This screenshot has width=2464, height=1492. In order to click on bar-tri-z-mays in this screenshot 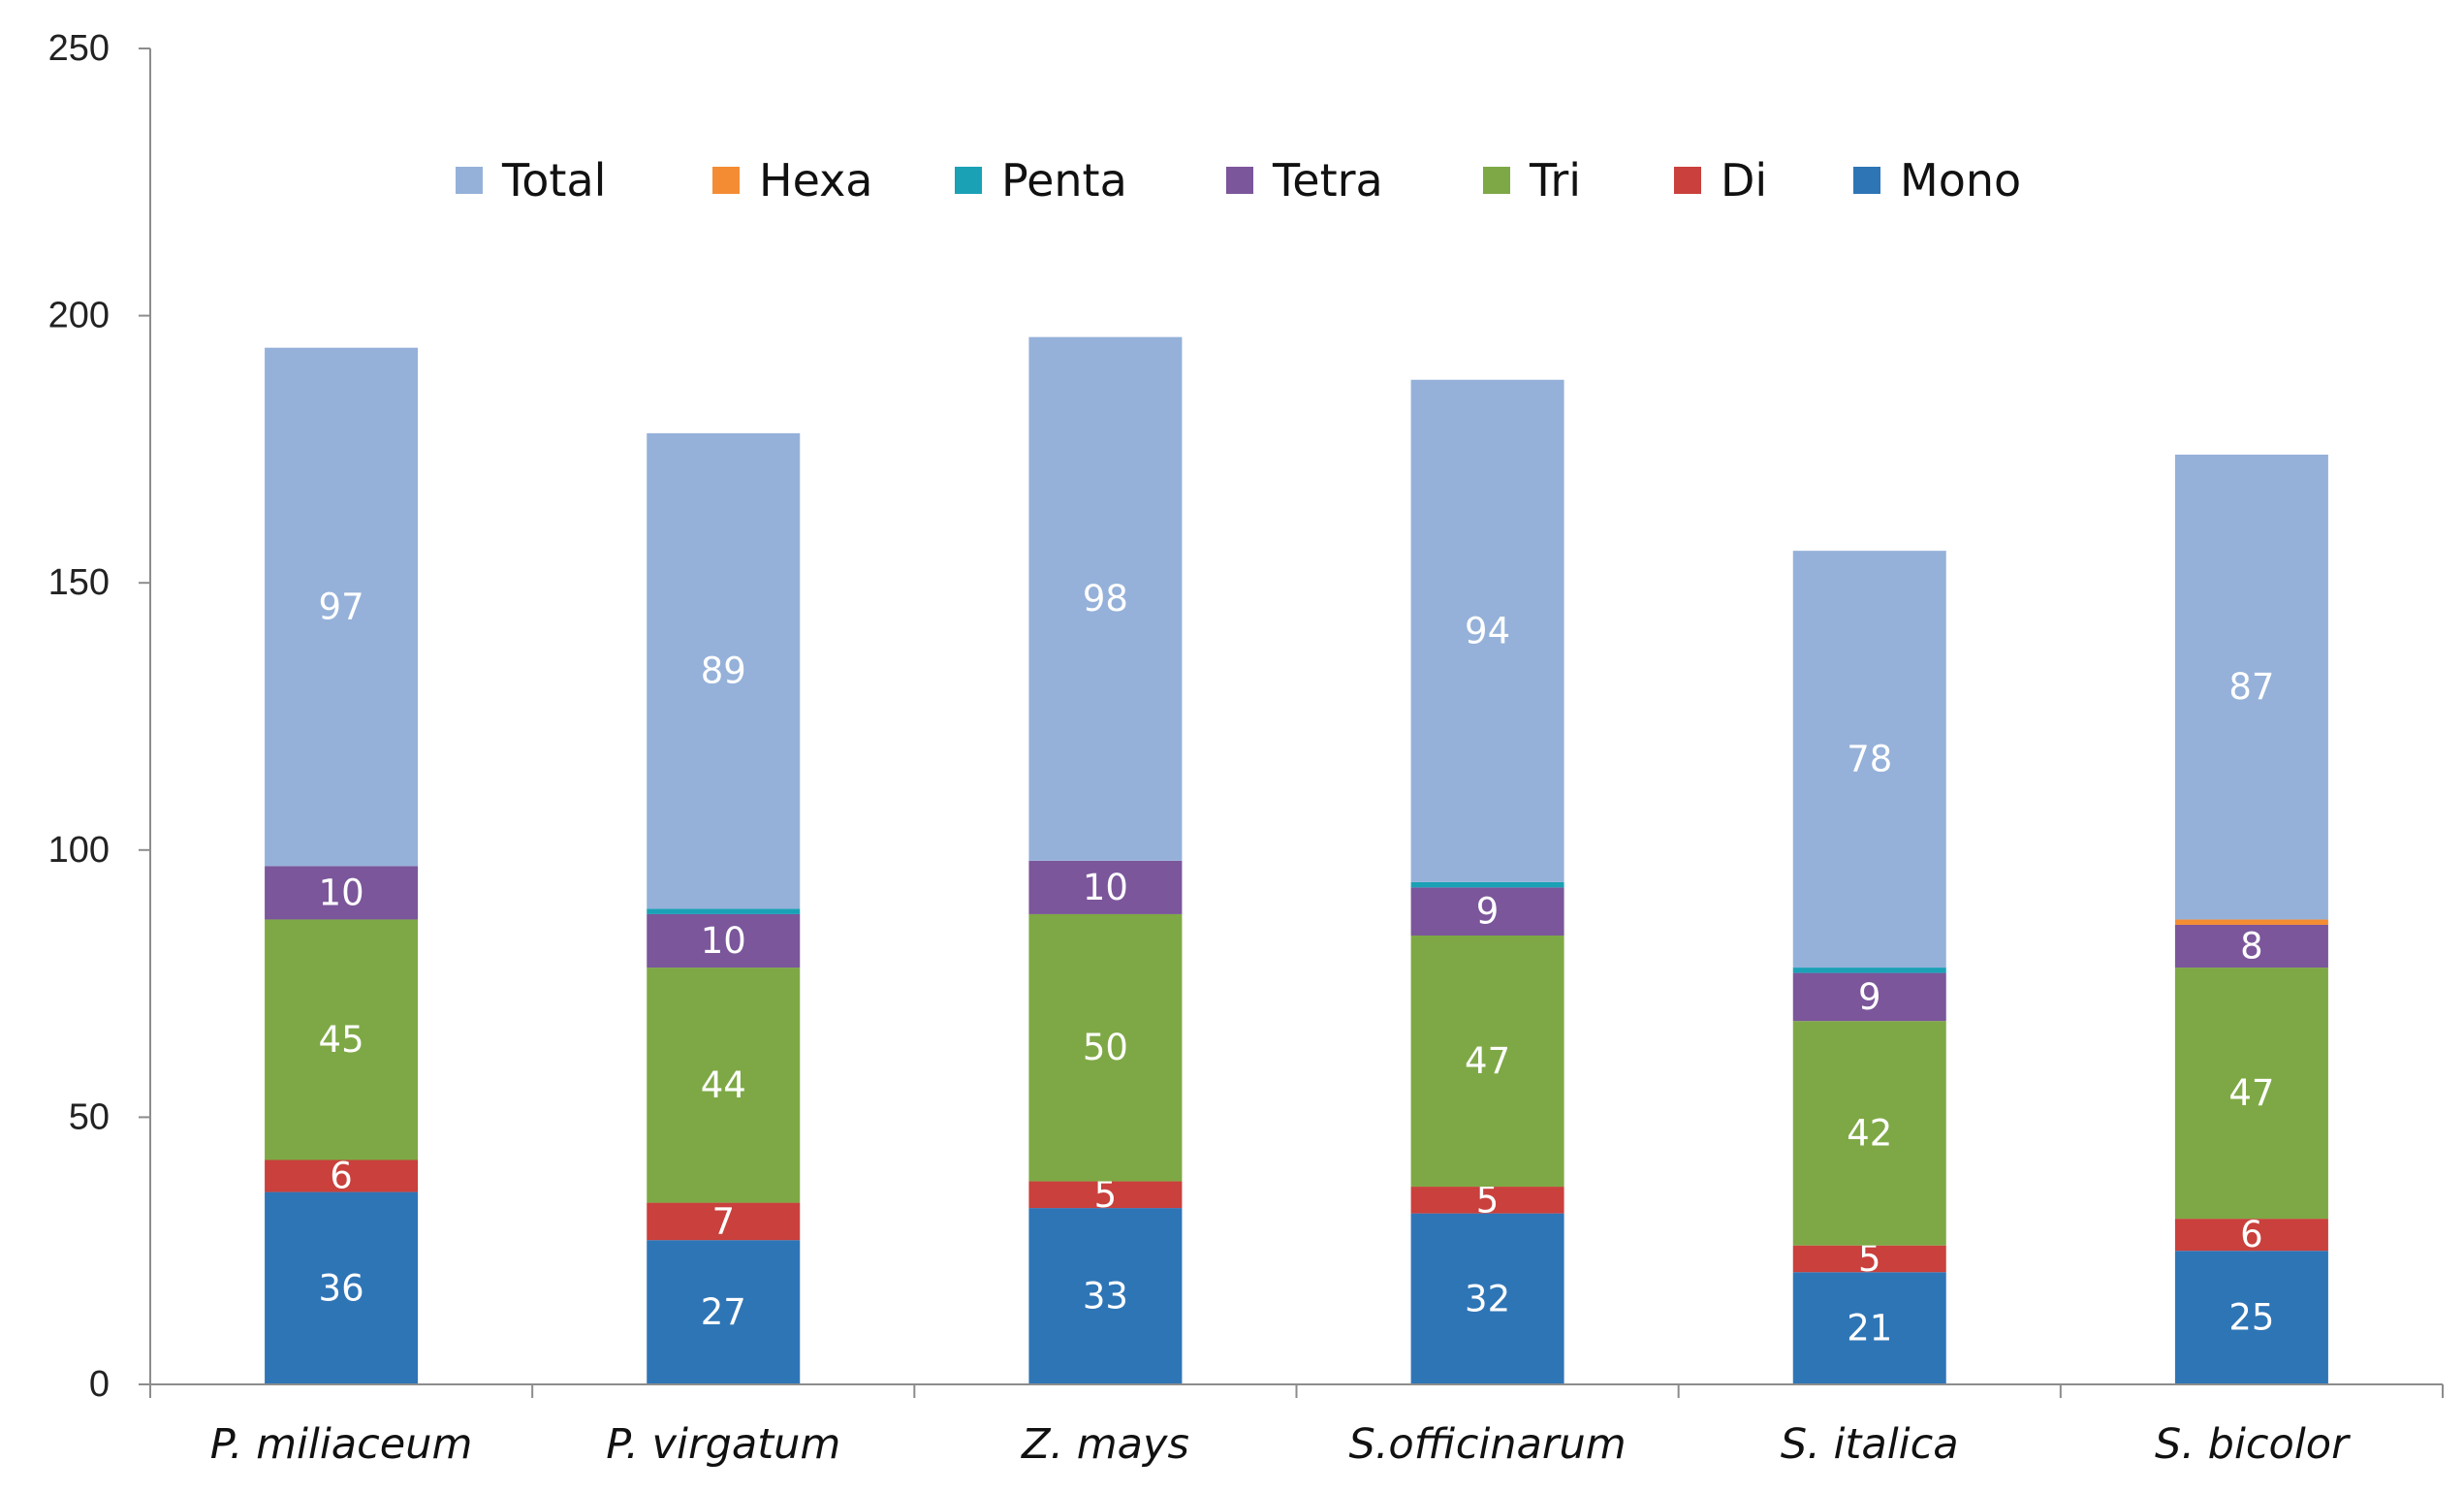, I will do `click(1105, 1047)`.